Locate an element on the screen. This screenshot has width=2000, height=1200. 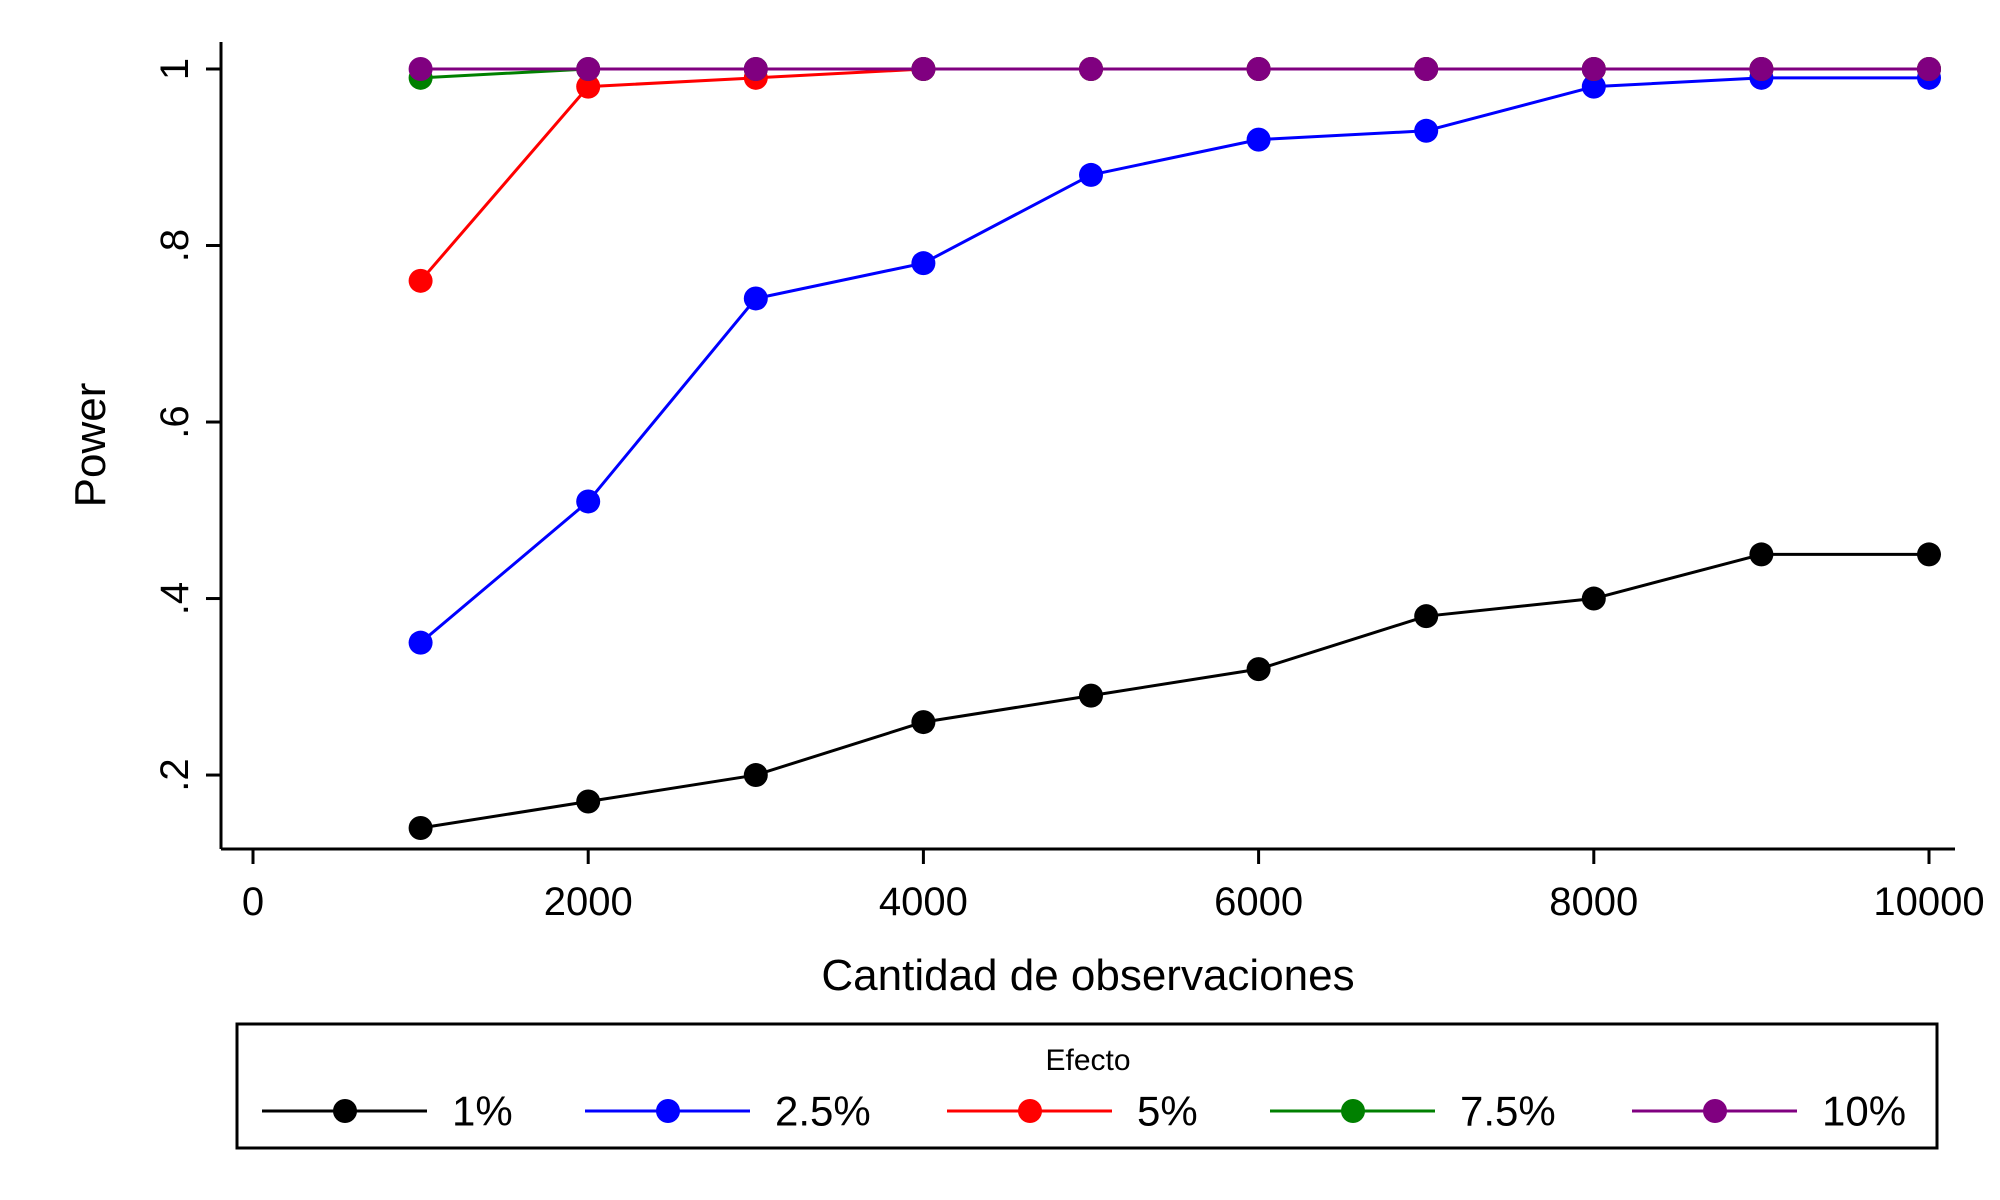
legend-label: 10% is located at coordinates (1864, 1111).